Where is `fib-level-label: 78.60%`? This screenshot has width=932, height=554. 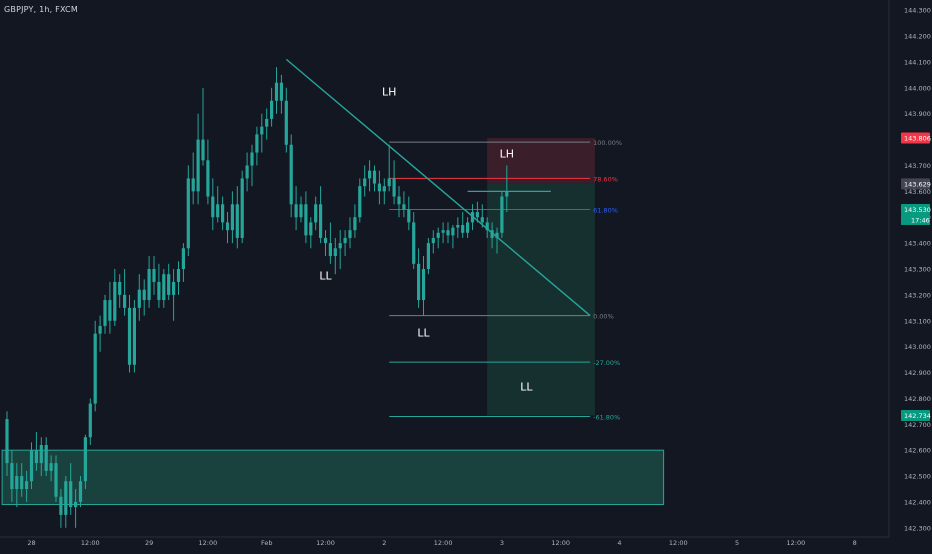 fib-level-label: 78.60% is located at coordinates (605, 179).